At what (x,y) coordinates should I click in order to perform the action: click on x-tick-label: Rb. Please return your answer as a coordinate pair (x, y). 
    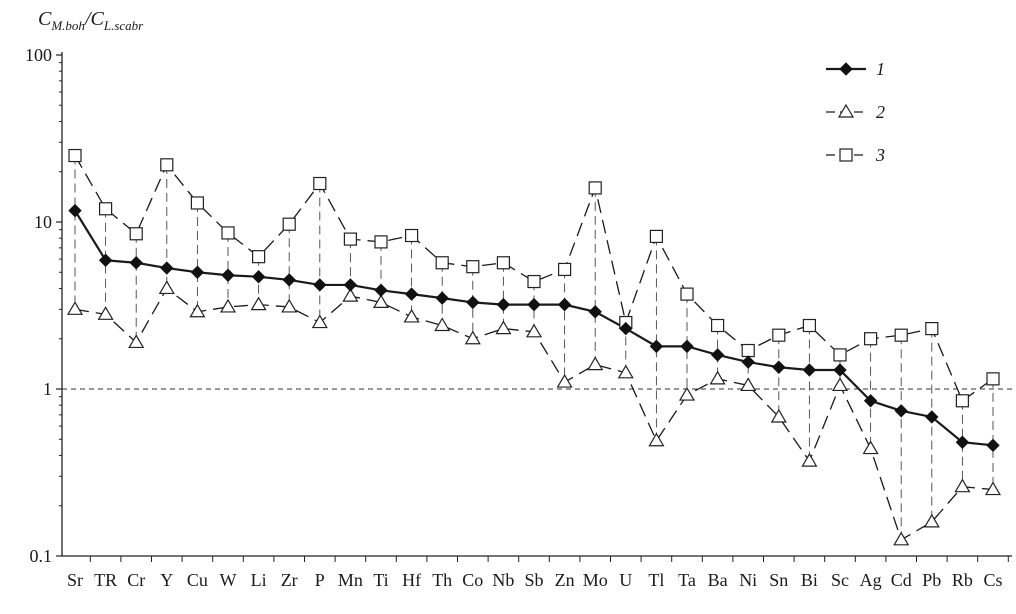
    Looking at the image, I should click on (962, 580).